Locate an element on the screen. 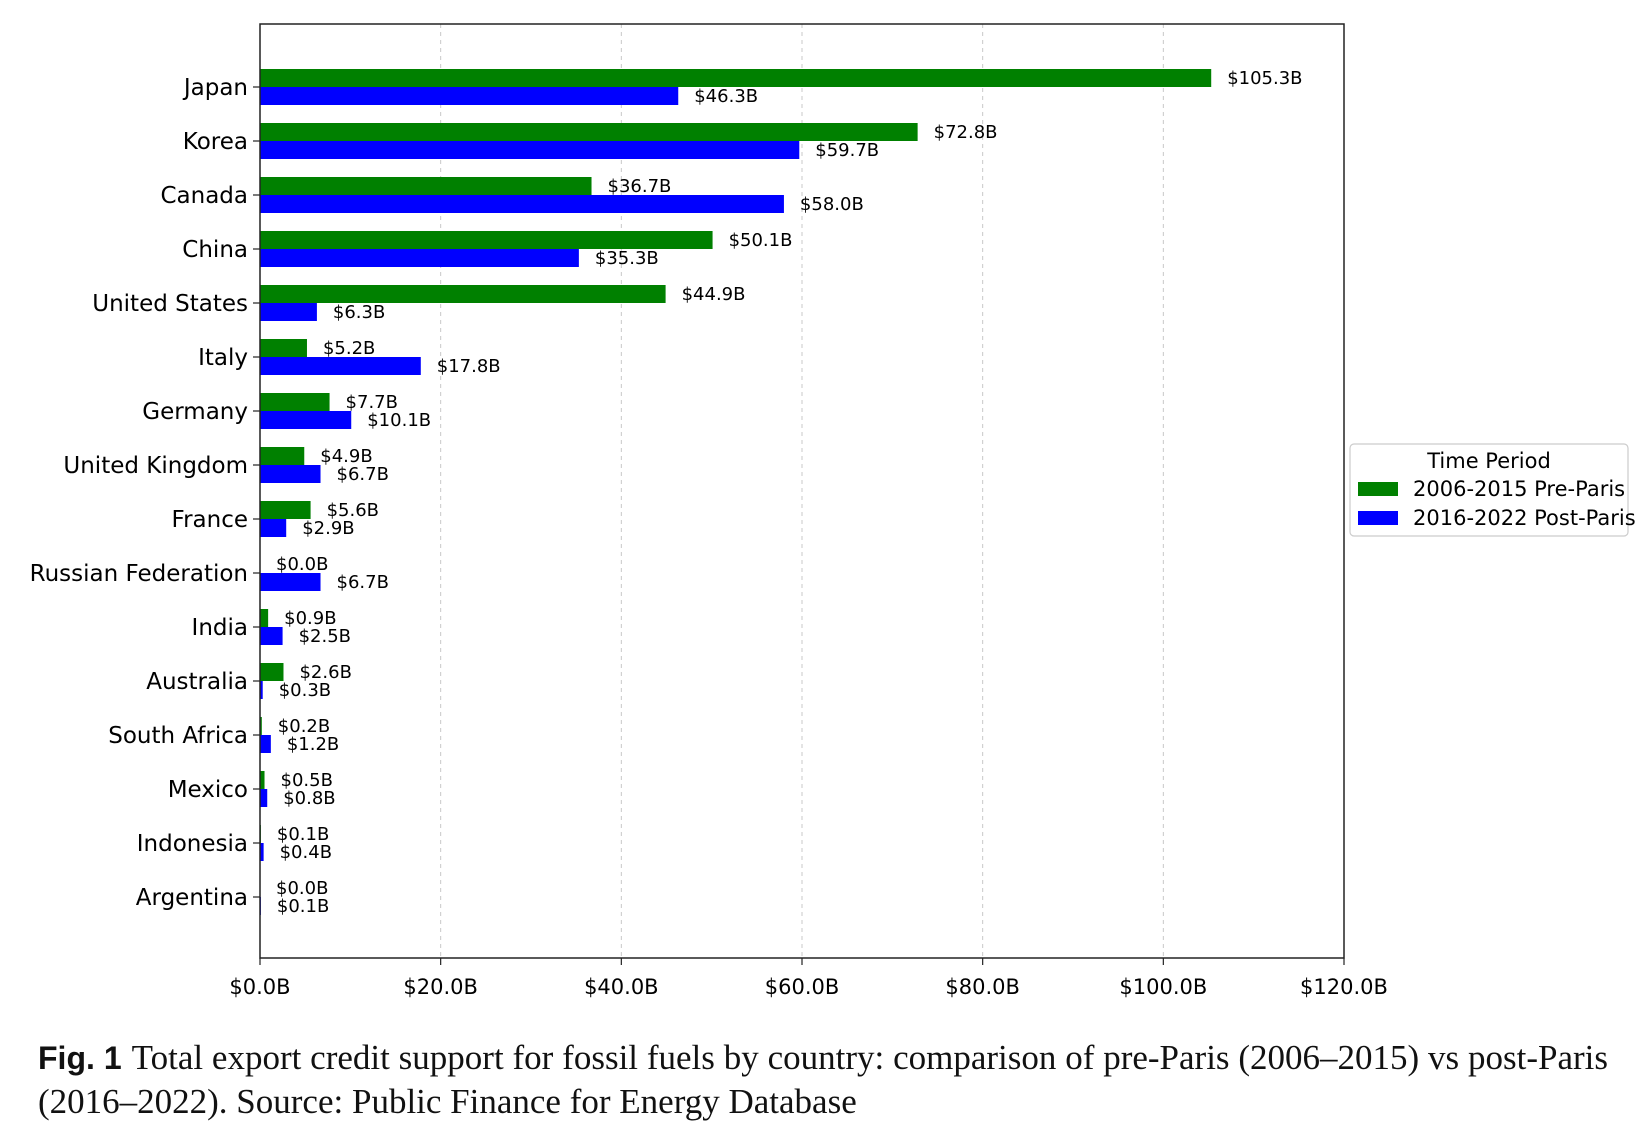 Image resolution: width=1644 pixels, height=1134 pixels. x-tick-label: $80.0B is located at coordinates (982, 987).